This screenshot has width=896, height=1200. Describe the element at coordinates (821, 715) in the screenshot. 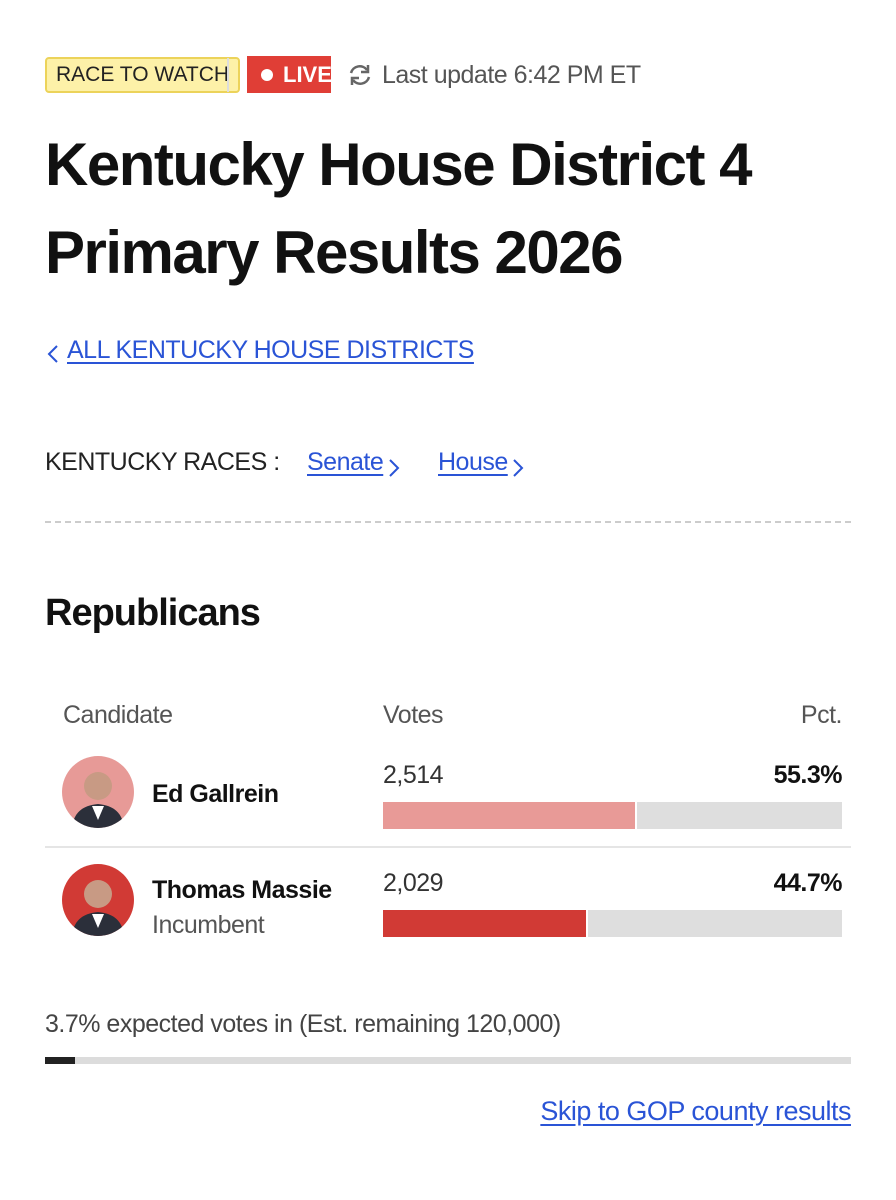

I see `column-header: Pct.` at that location.